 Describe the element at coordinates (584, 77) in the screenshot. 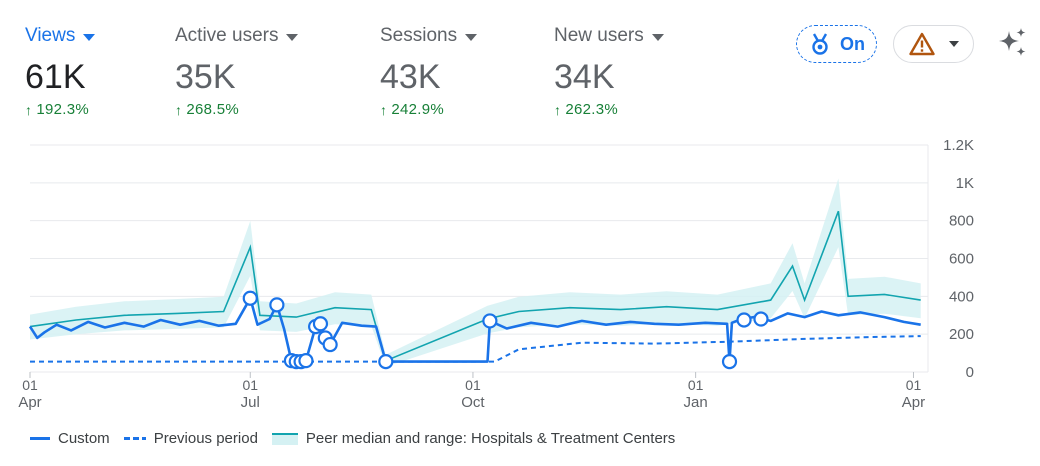

I see `metric-value: 34K` at that location.